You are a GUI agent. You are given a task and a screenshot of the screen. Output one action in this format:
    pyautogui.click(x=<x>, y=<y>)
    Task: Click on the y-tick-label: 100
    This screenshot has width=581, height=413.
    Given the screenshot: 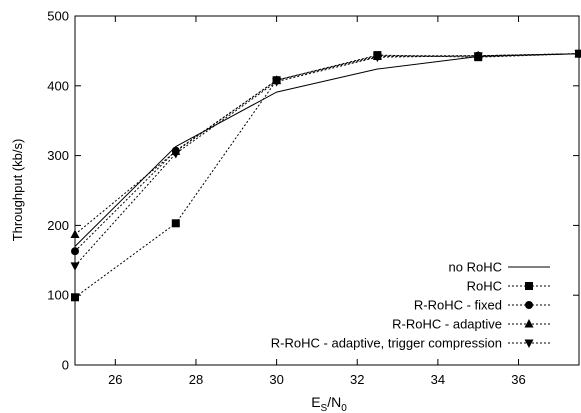 What is the action you would take?
    pyautogui.click(x=58, y=295)
    